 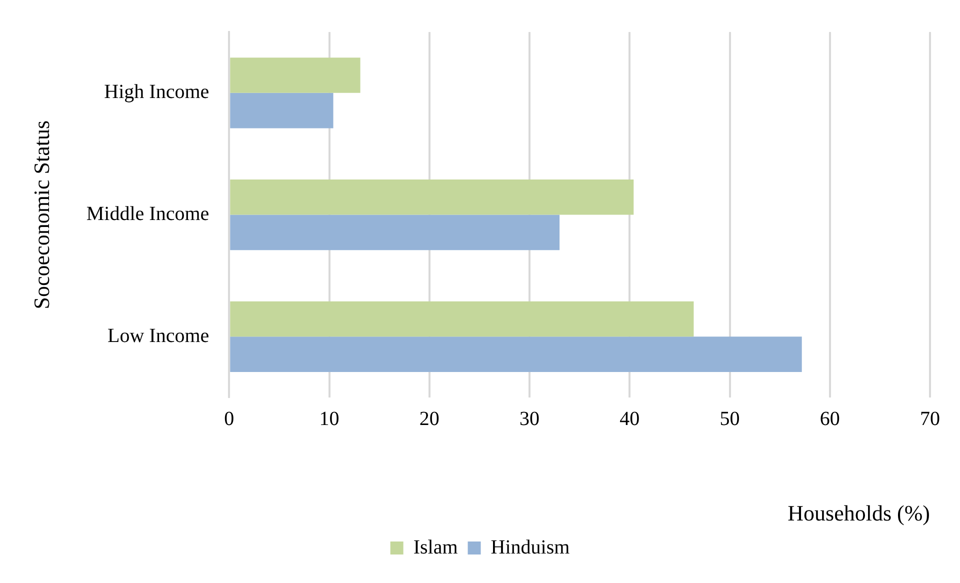 What do you see at coordinates (157, 92) in the screenshot?
I see `y-tick-label: High Income` at bounding box center [157, 92].